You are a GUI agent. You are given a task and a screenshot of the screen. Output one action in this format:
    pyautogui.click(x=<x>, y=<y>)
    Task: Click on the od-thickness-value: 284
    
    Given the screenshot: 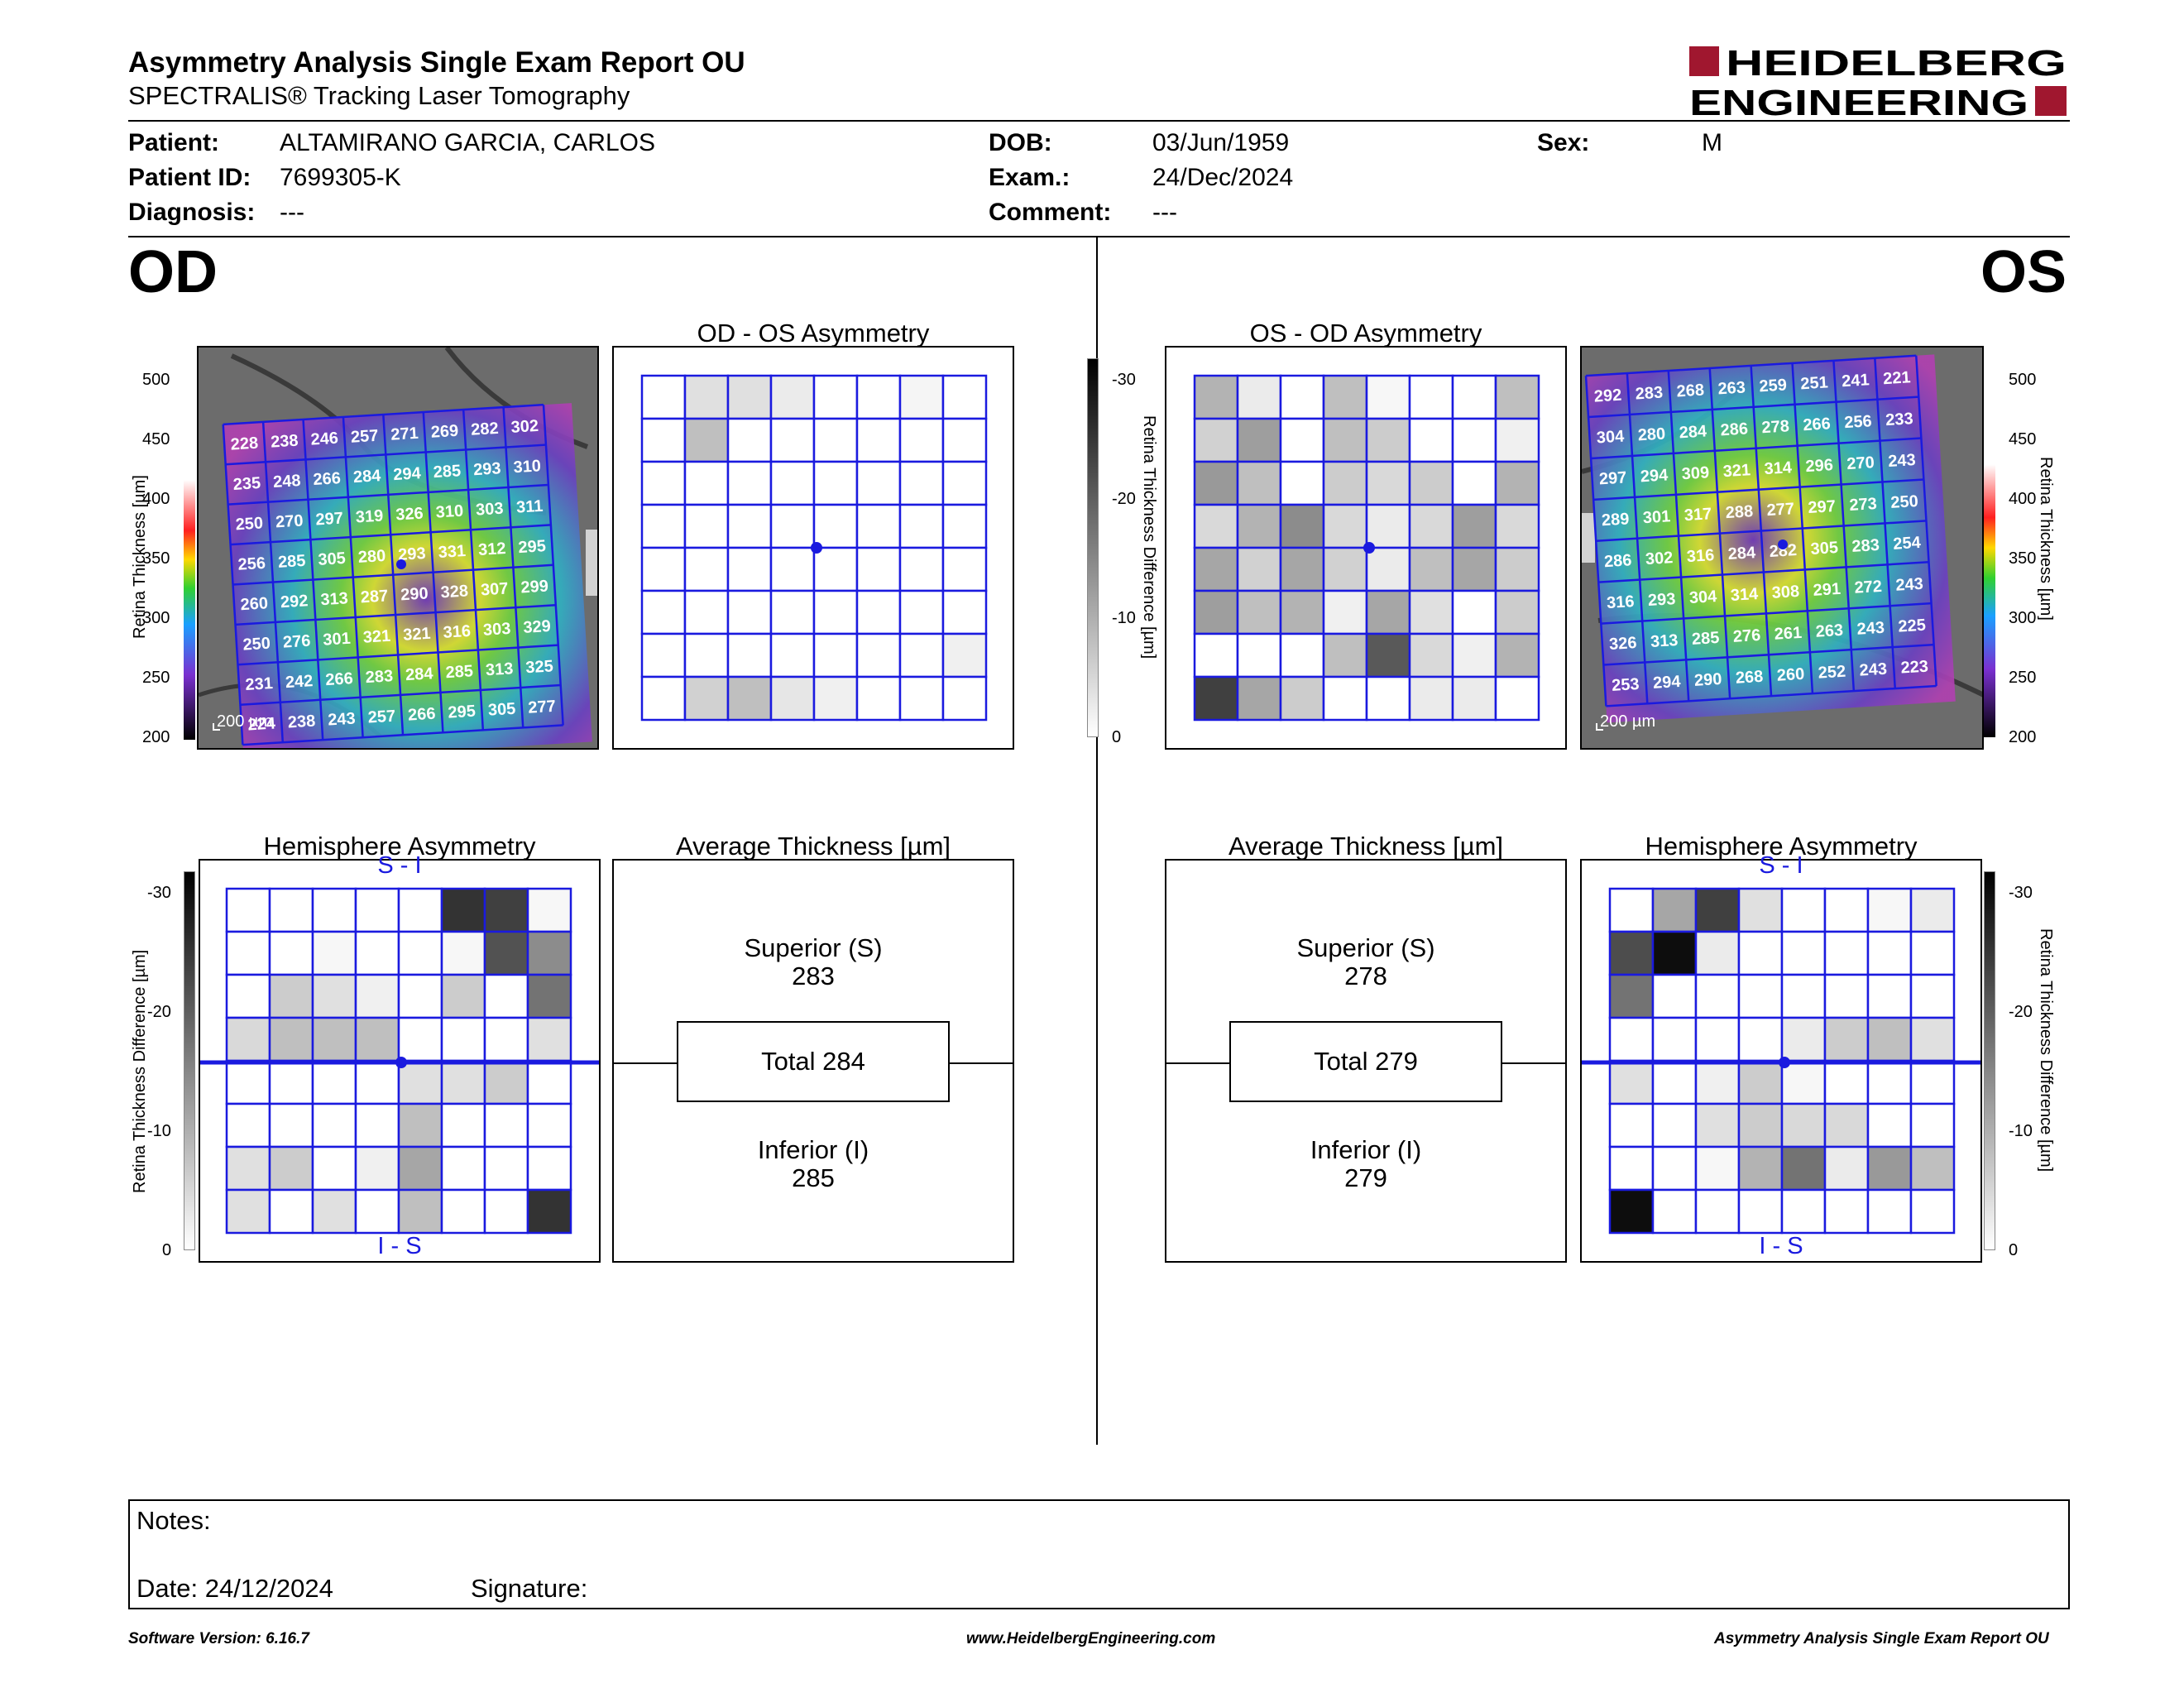 What is the action you would take?
    pyautogui.click(x=420, y=674)
    